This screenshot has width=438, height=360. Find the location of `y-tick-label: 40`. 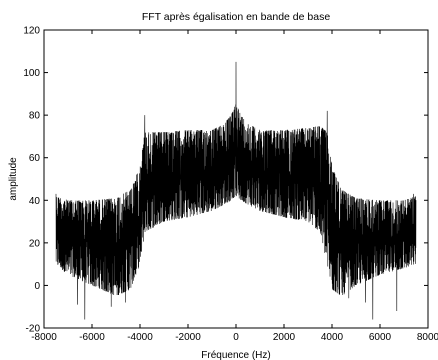

y-tick-label: 40 is located at coordinates (35, 201).